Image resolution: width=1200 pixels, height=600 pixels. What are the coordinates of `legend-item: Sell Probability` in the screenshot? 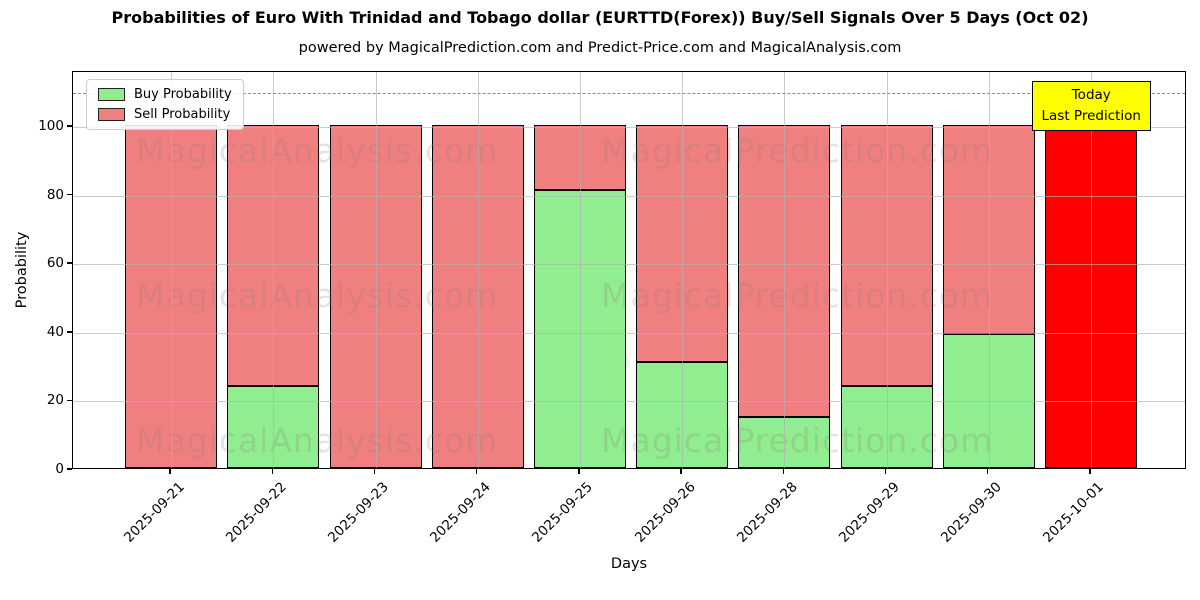 It's located at (165, 114).